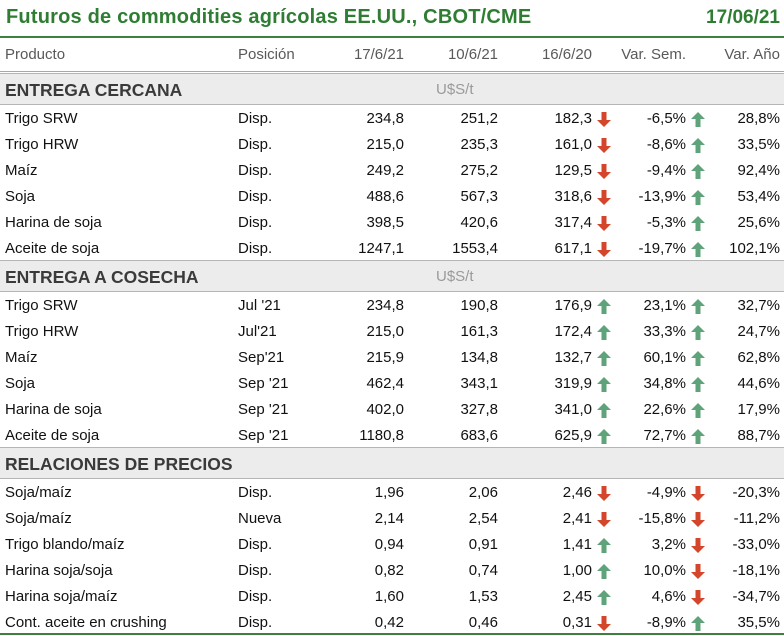 The height and width of the screenshot is (636, 784). What do you see at coordinates (662, 196) in the screenshot?
I see `cell-weekly-change: -13,9%` at bounding box center [662, 196].